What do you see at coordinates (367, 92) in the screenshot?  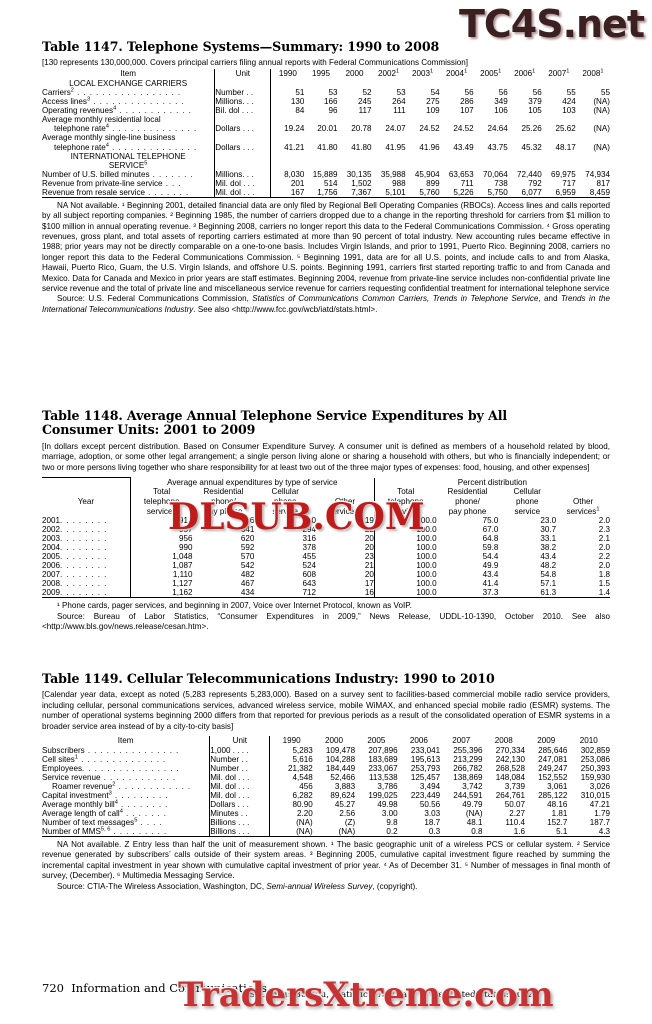 I see `cell: 52` at bounding box center [367, 92].